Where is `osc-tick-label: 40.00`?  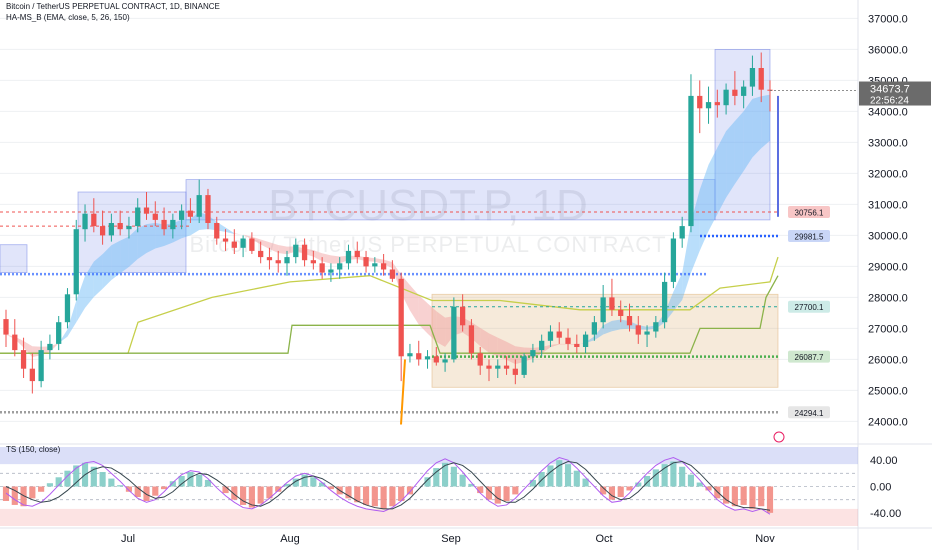 osc-tick-label: 40.00 is located at coordinates (884, 461).